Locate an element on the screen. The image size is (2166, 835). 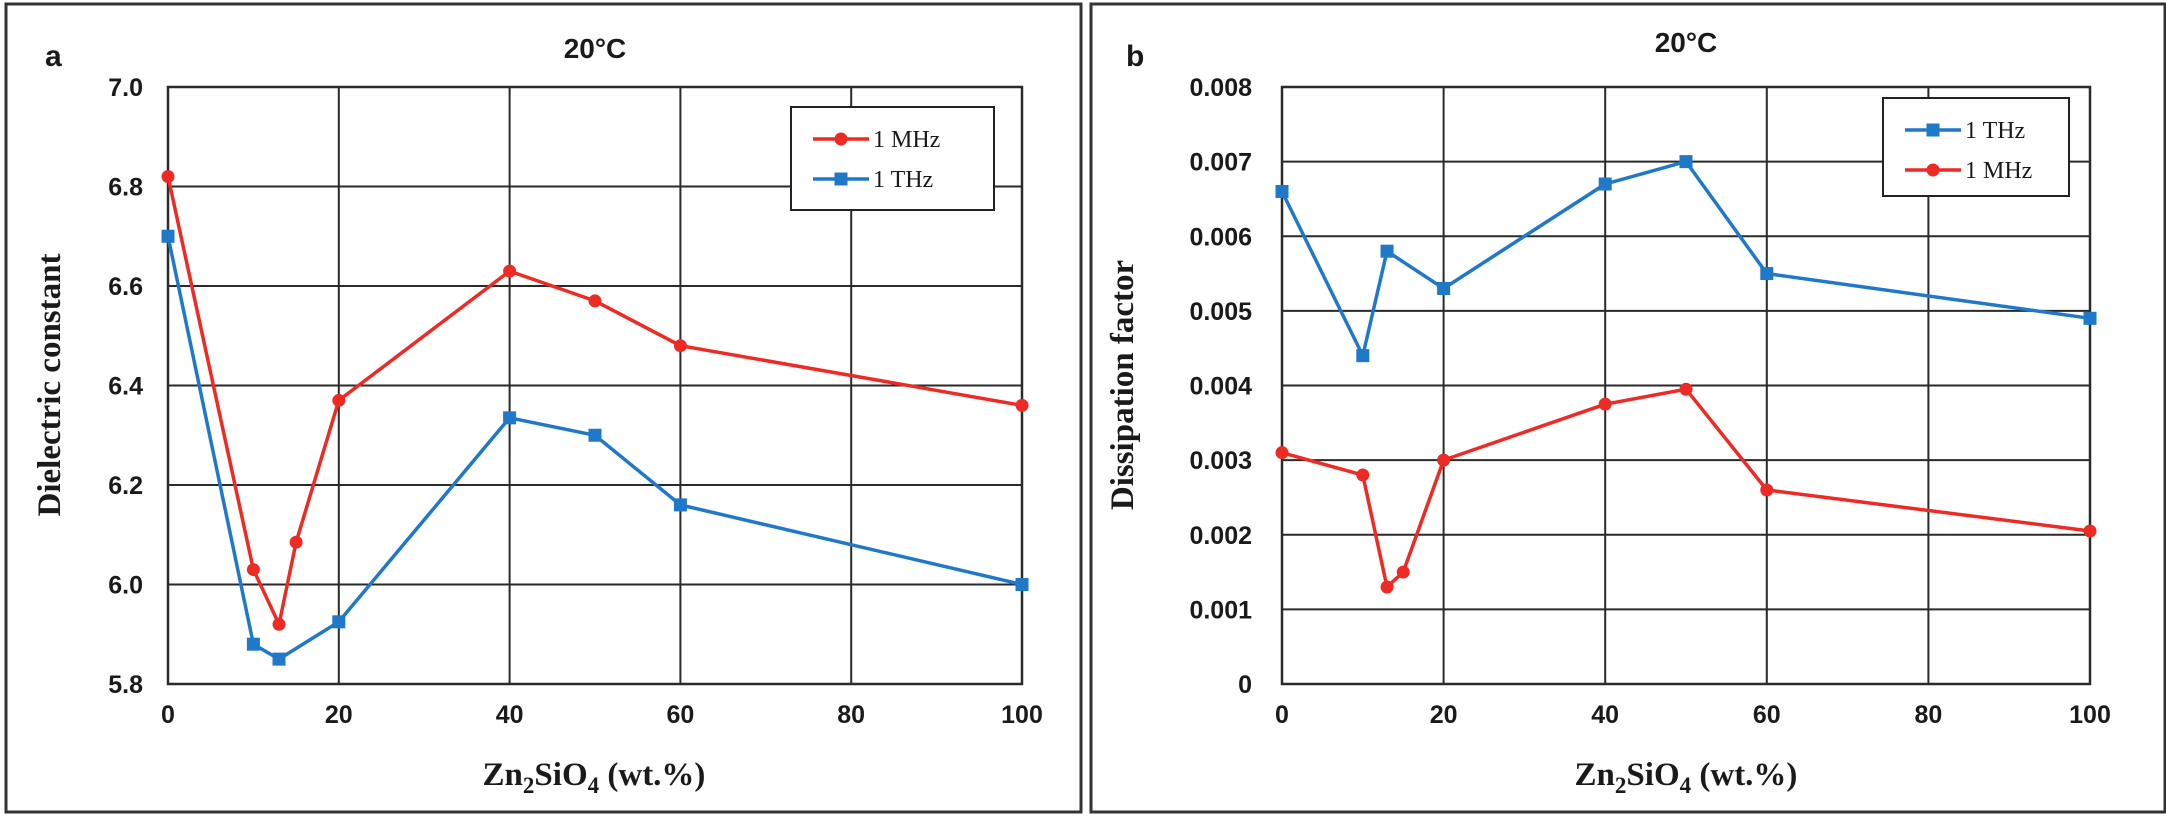
y-tick-label: 7.0 is located at coordinates (125, 88).